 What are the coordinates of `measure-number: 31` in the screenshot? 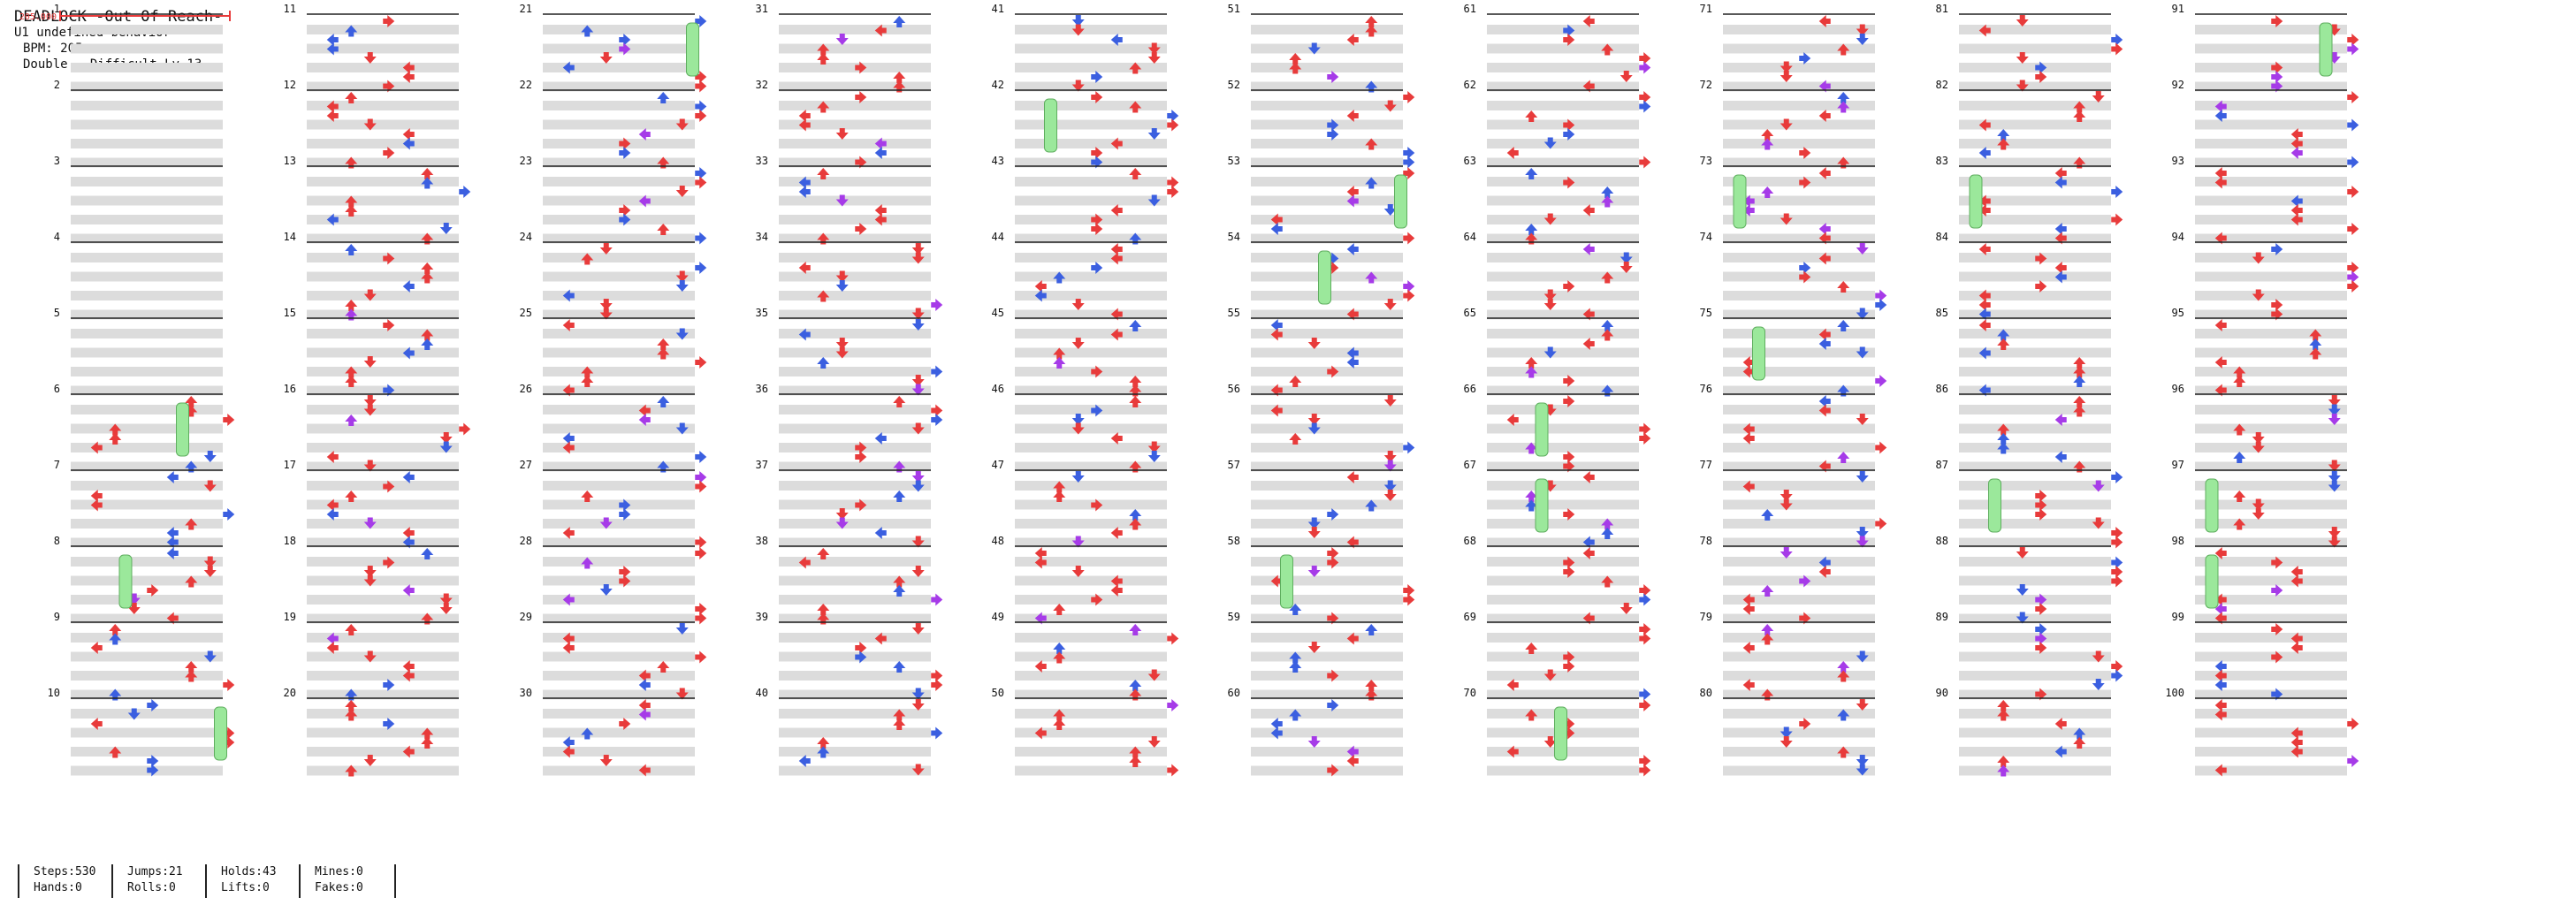 It's located at (762, 9).